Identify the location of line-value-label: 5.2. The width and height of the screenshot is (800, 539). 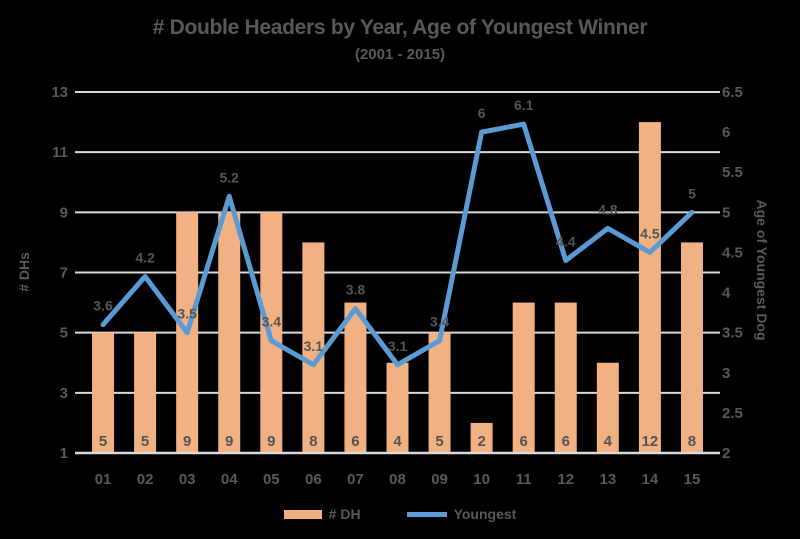
(229, 177).